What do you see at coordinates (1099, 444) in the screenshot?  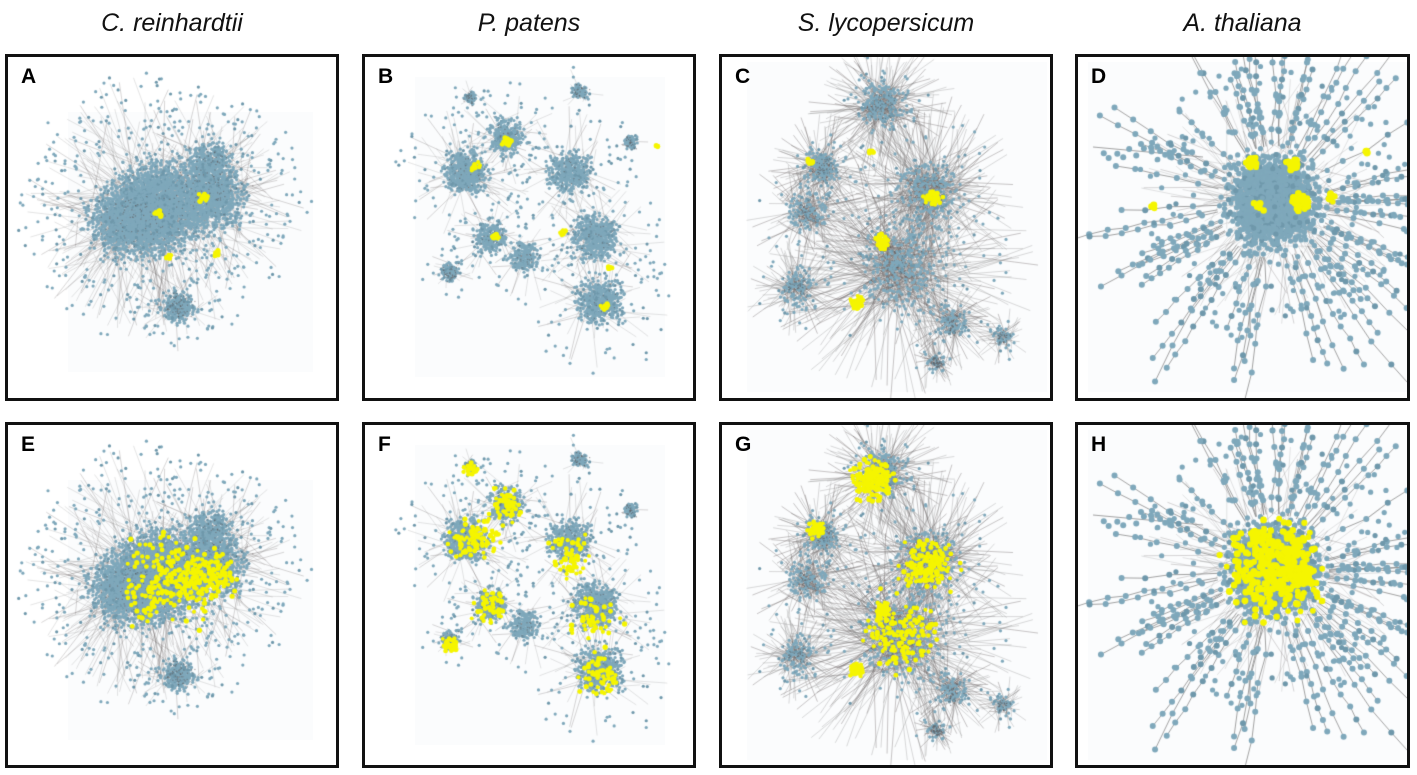 I see `panel-label: H` at bounding box center [1099, 444].